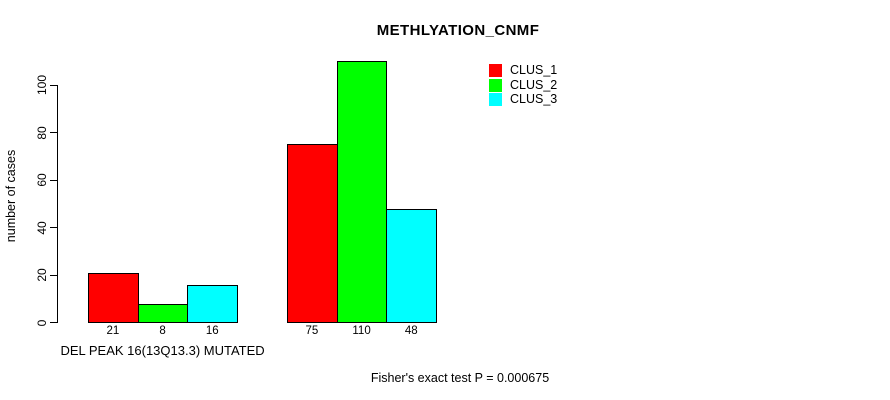  What do you see at coordinates (361, 331) in the screenshot?
I see `bar-value-label: 110` at bounding box center [361, 331].